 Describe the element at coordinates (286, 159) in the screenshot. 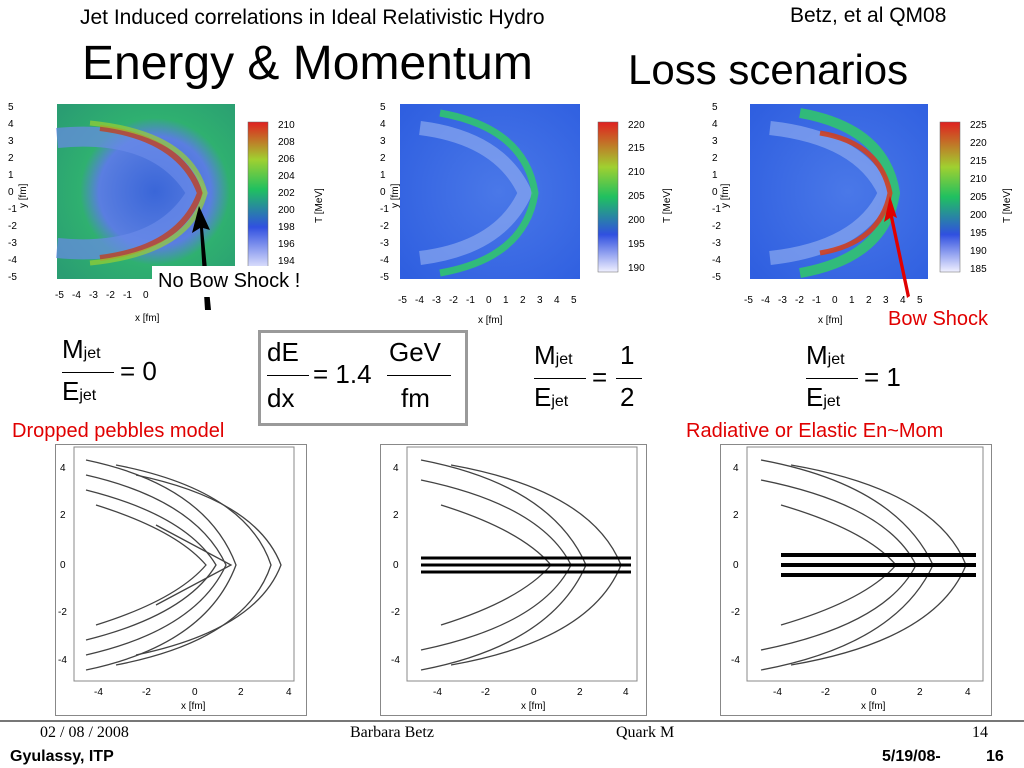

I see `colorbar-tick: 206` at that location.